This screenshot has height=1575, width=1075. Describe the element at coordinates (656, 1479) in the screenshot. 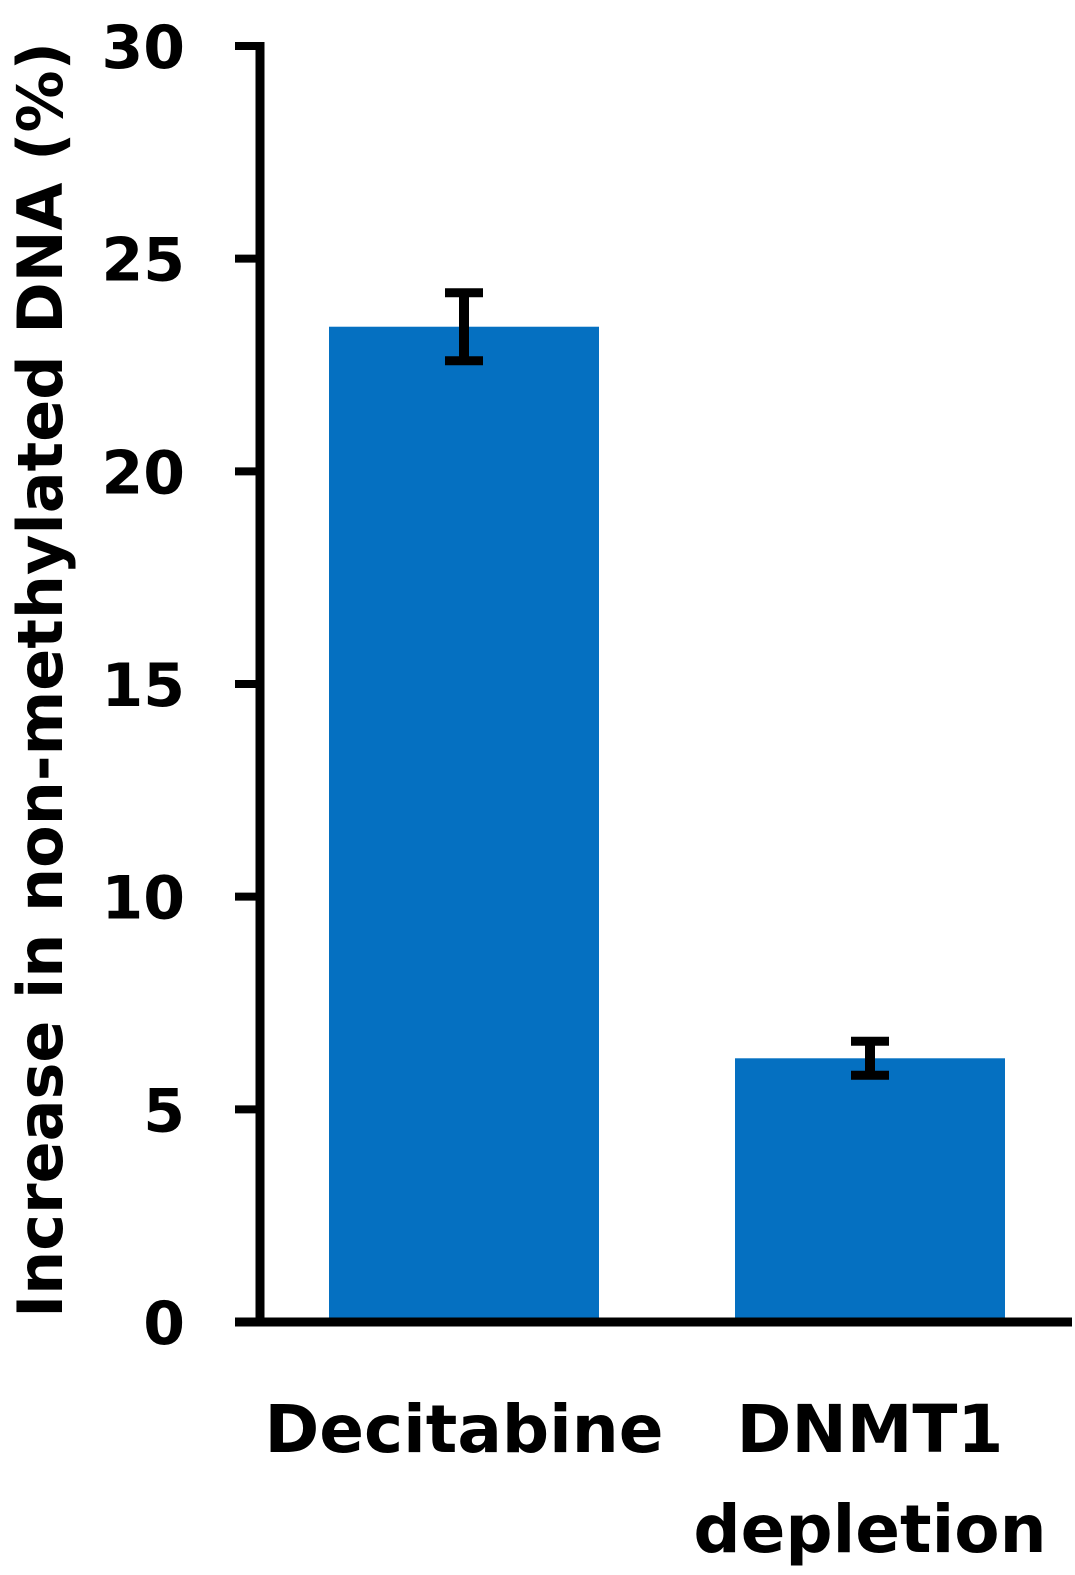

I see `x-axis-labels: Decitabine DNMT1 depletion` at that location.